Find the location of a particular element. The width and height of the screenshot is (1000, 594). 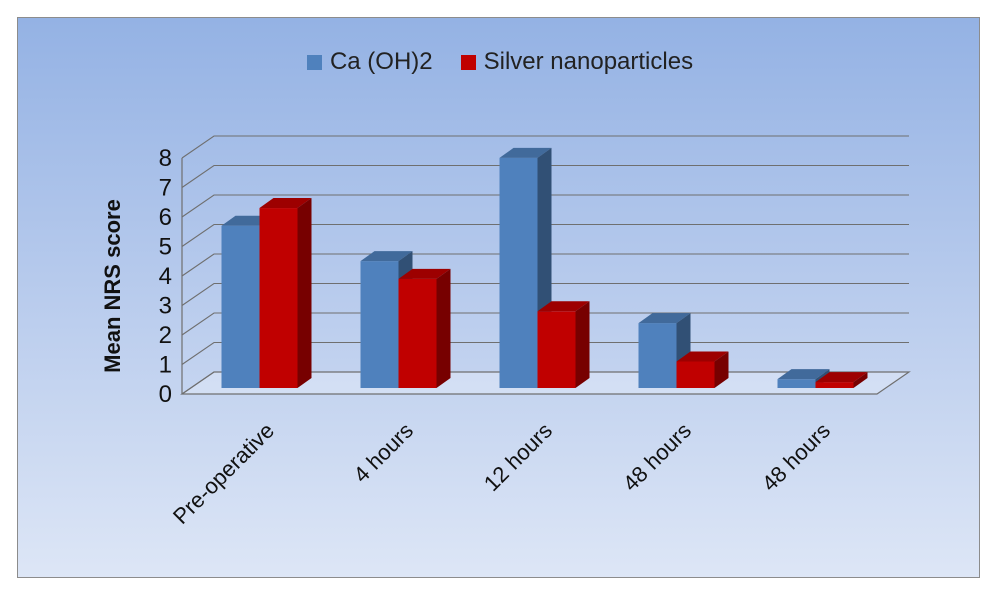

y-tick-label: 4 is located at coordinates (165, 276).